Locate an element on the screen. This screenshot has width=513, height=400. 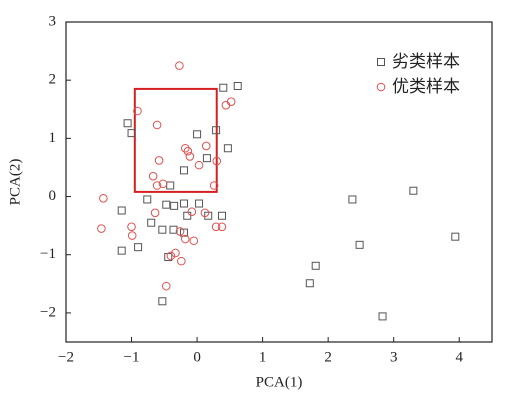
y-tick-label: −1 is located at coordinates (48, 254).